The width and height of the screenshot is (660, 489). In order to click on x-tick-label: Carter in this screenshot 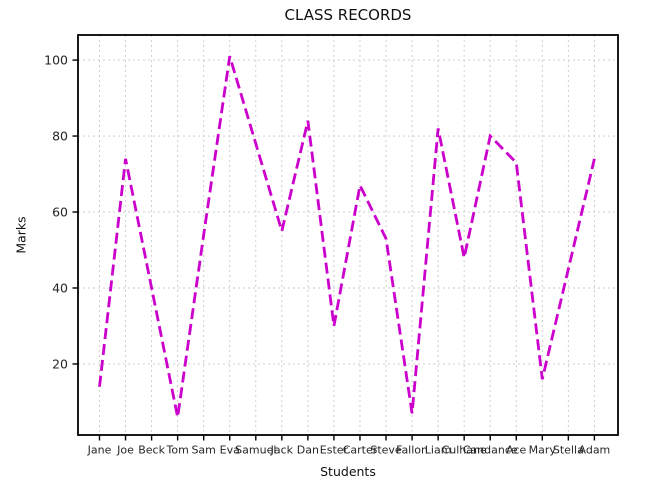, I will do `click(360, 450)`.